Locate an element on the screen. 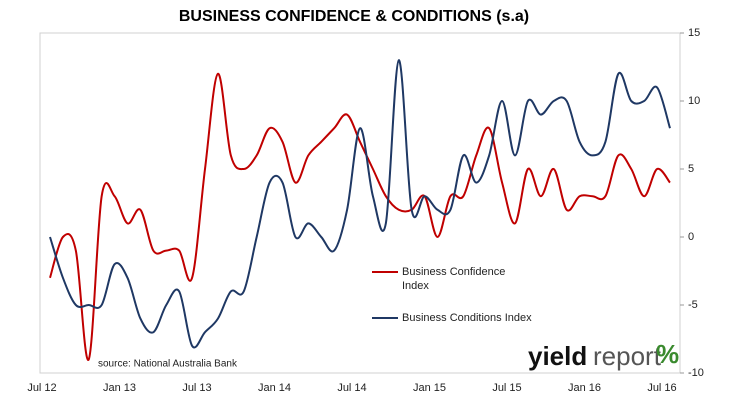 The width and height of the screenshot is (734, 400). legend-label: Business Confidence Index is located at coordinates (454, 279).